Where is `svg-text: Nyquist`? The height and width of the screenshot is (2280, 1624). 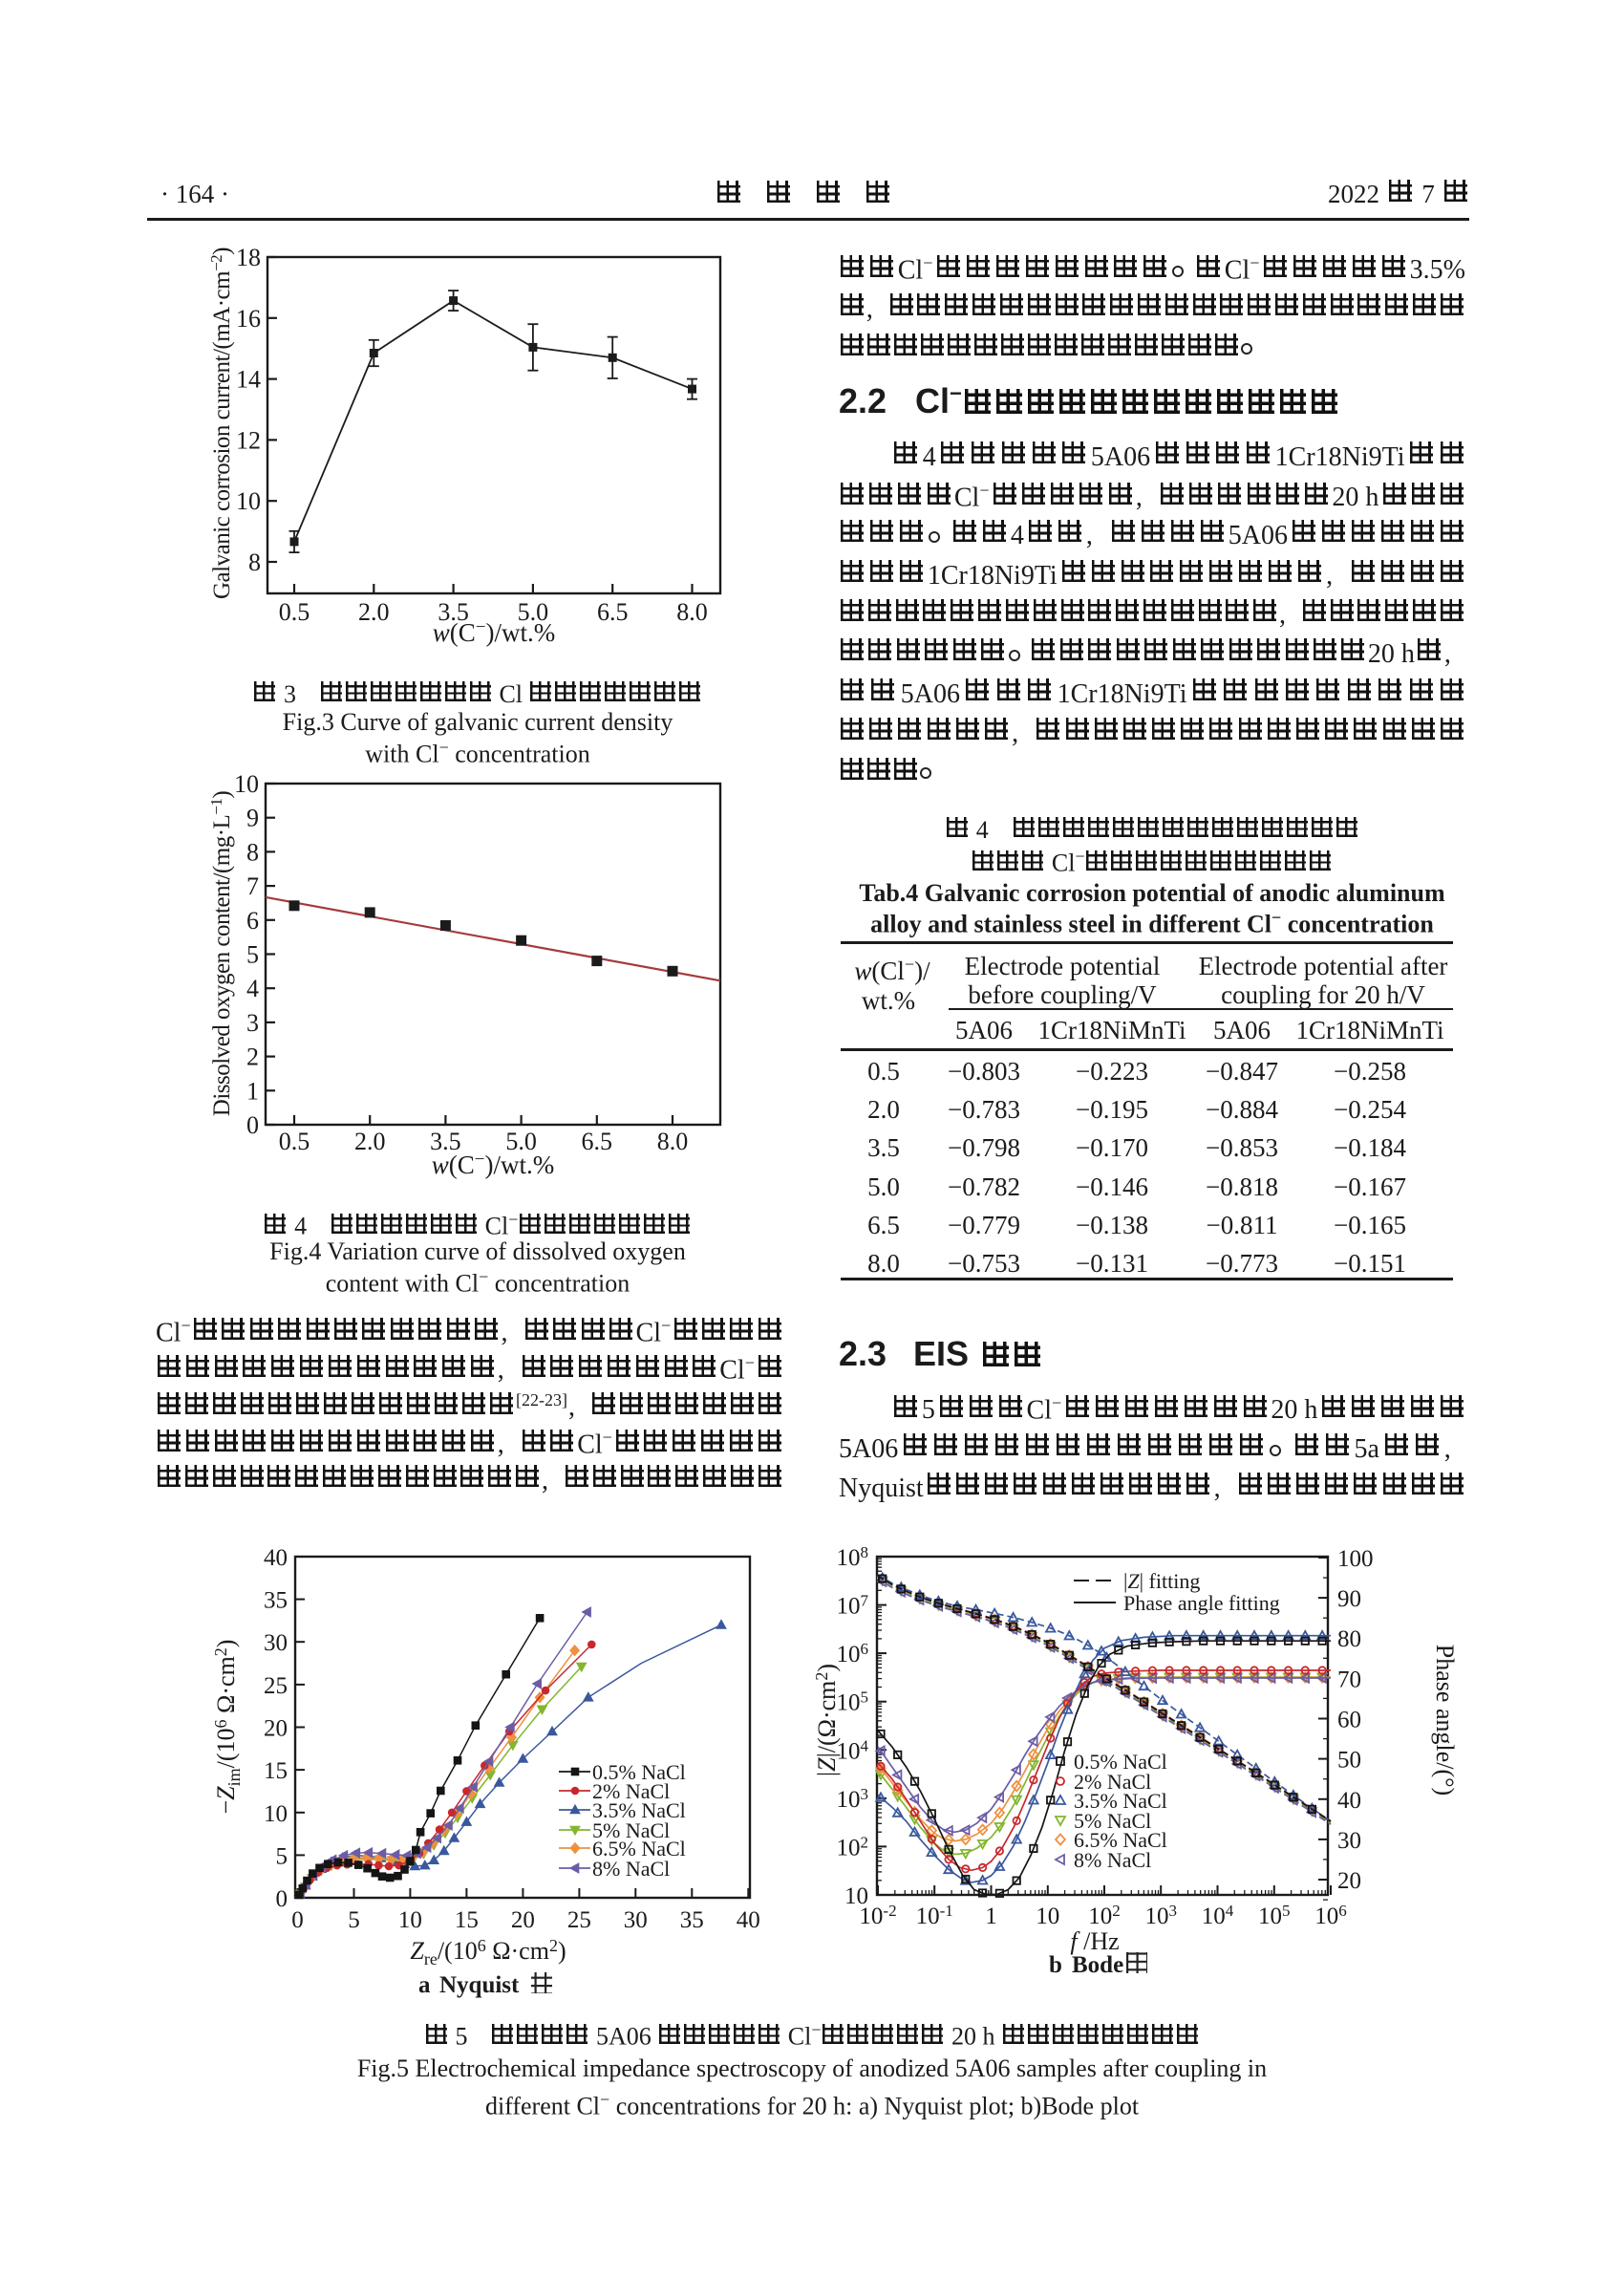 svg-text: Nyquist is located at coordinates (480, 1985).